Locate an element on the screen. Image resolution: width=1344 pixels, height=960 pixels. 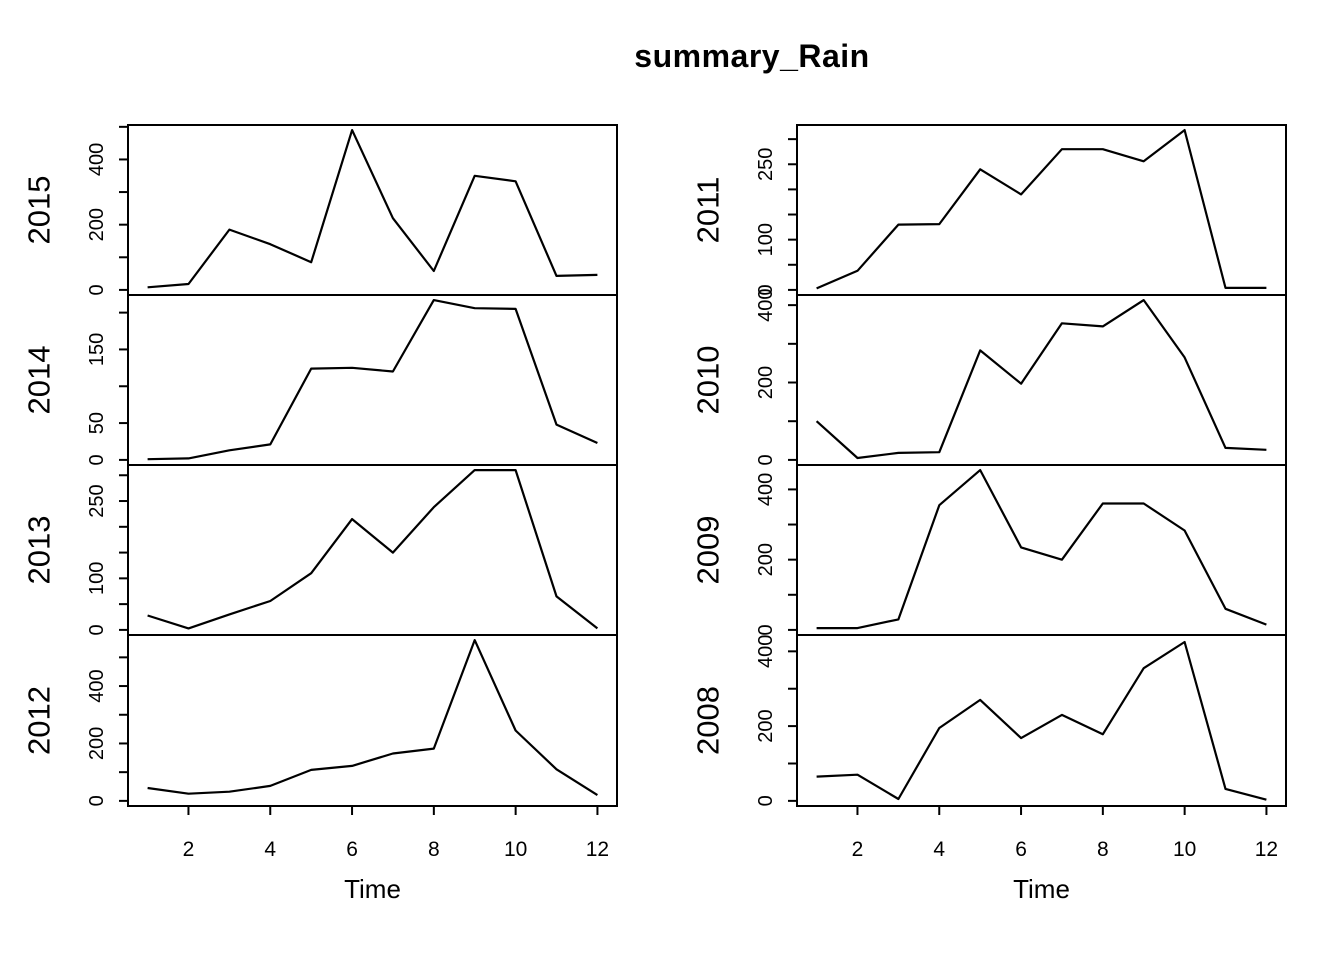
year-label: 2008 is located at coordinates (708, 720).